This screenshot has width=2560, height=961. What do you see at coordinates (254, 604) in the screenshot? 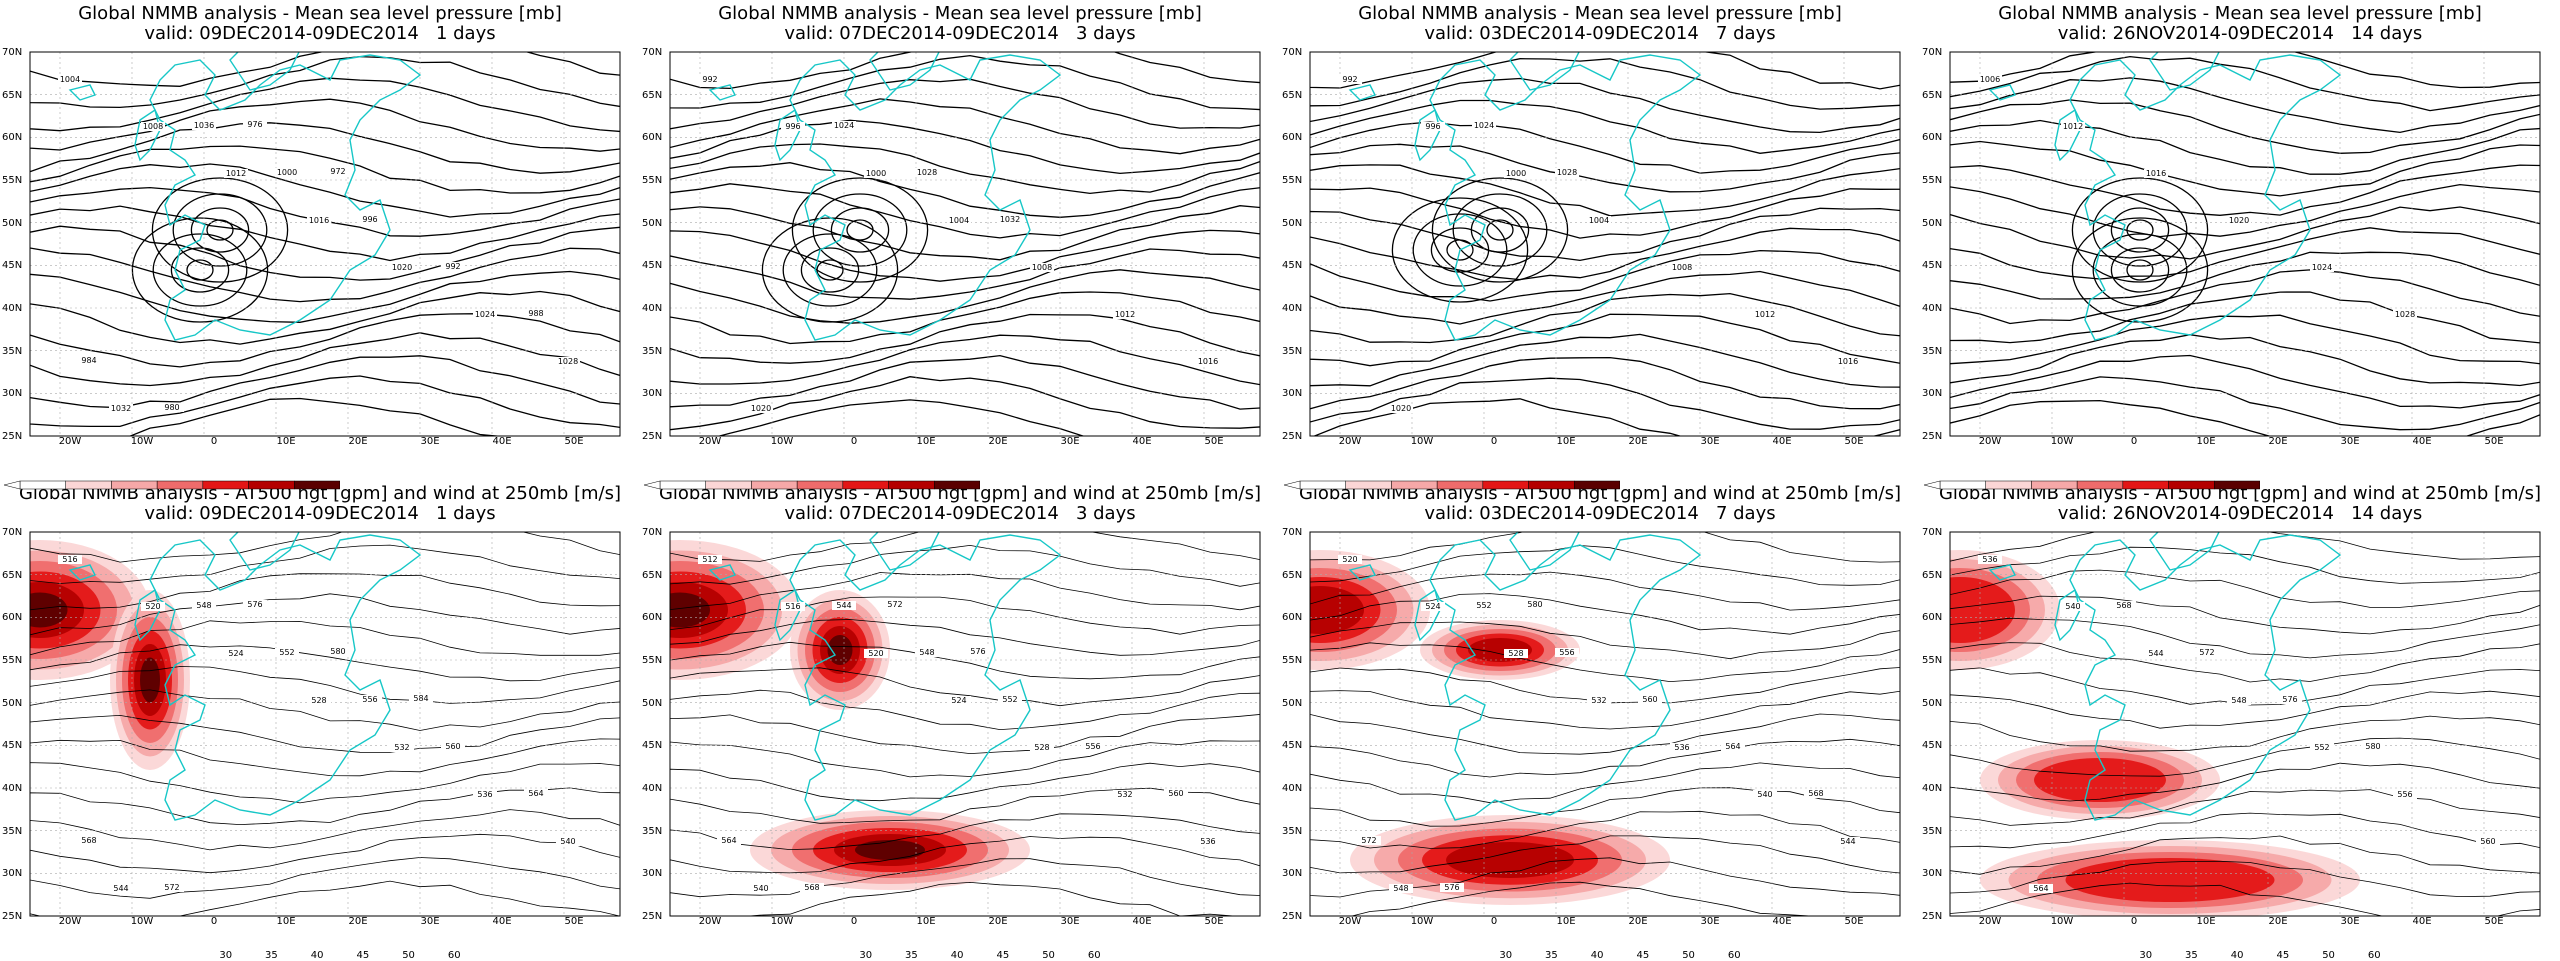
I see `contour-label: 576` at bounding box center [254, 604].